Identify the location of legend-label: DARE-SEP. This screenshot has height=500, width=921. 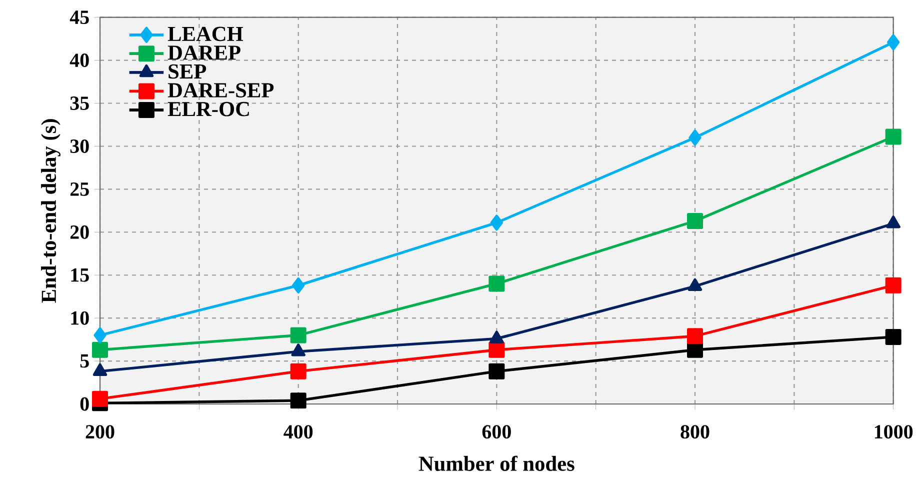
(221, 90).